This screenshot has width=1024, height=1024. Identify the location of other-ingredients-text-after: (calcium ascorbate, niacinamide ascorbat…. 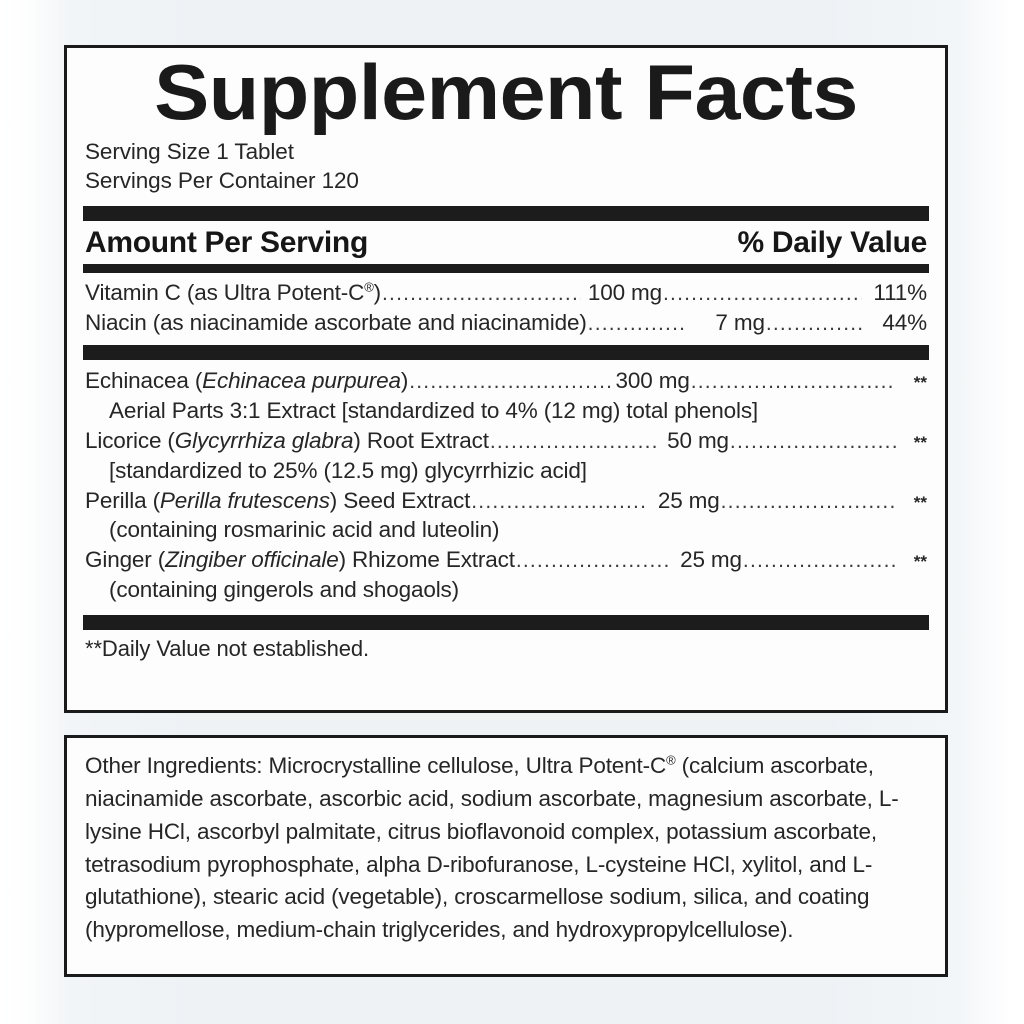
(492, 848).